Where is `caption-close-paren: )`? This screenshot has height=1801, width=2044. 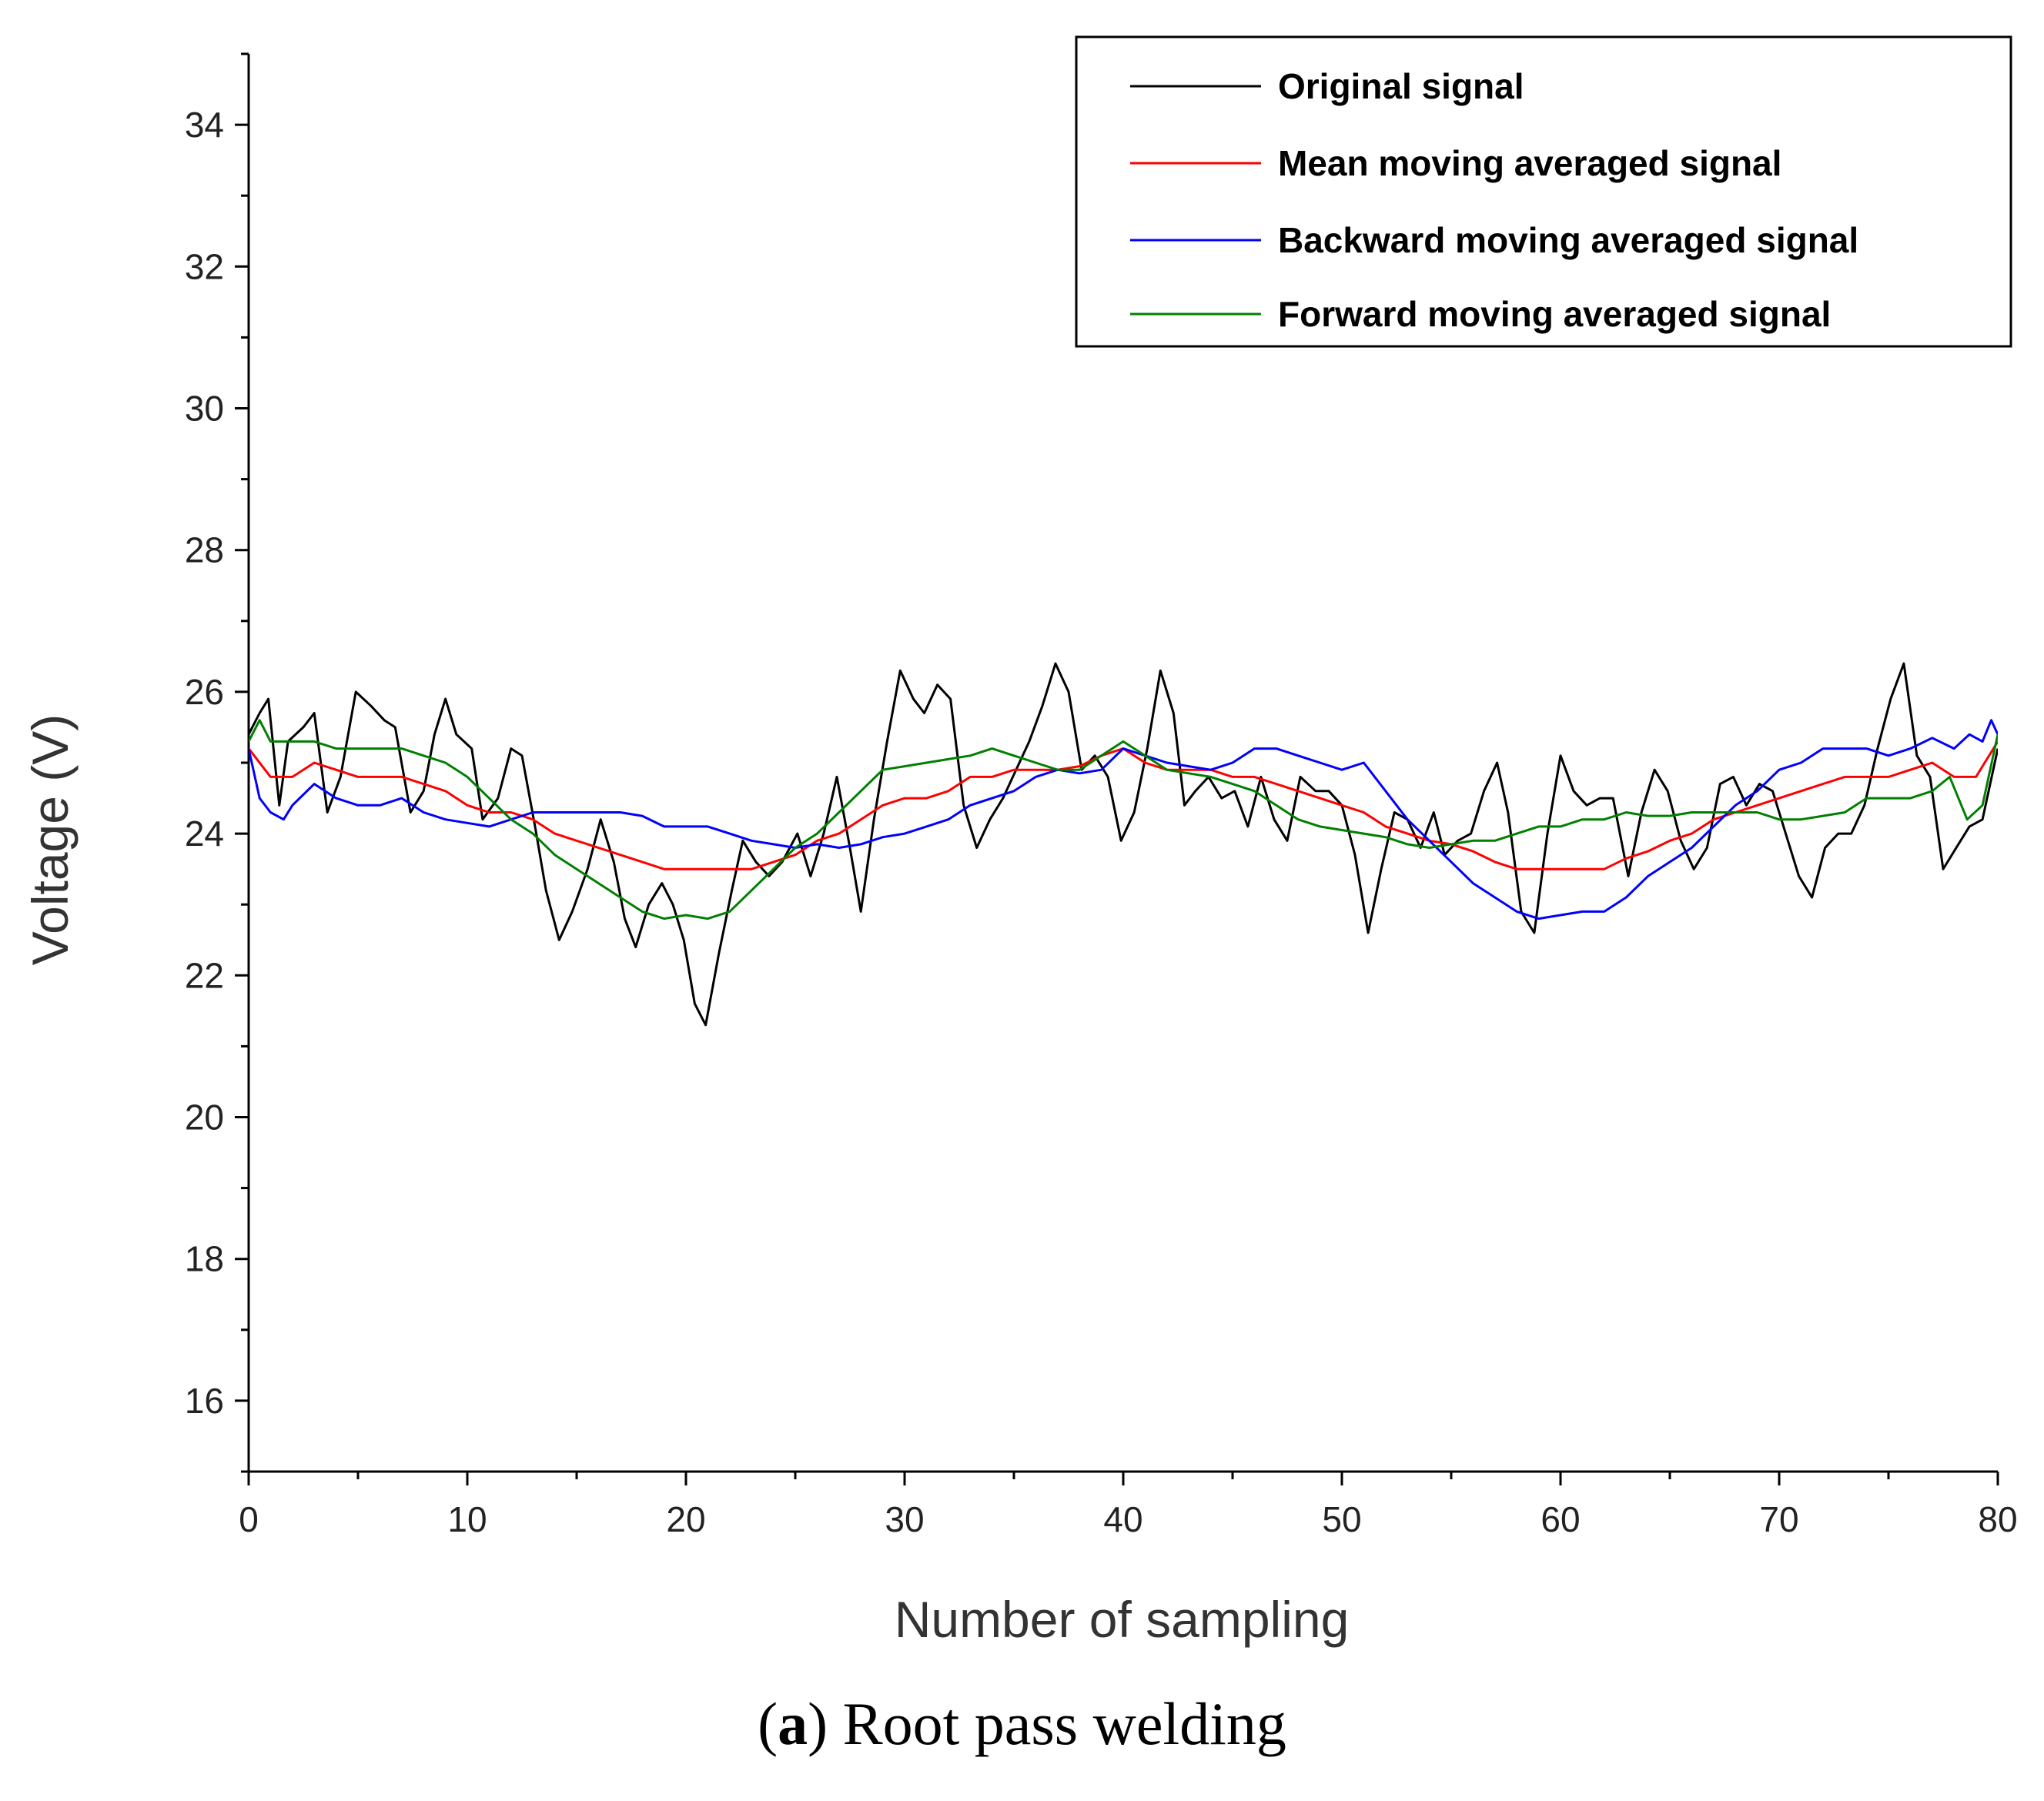 caption-close-paren: ) is located at coordinates (818, 1723).